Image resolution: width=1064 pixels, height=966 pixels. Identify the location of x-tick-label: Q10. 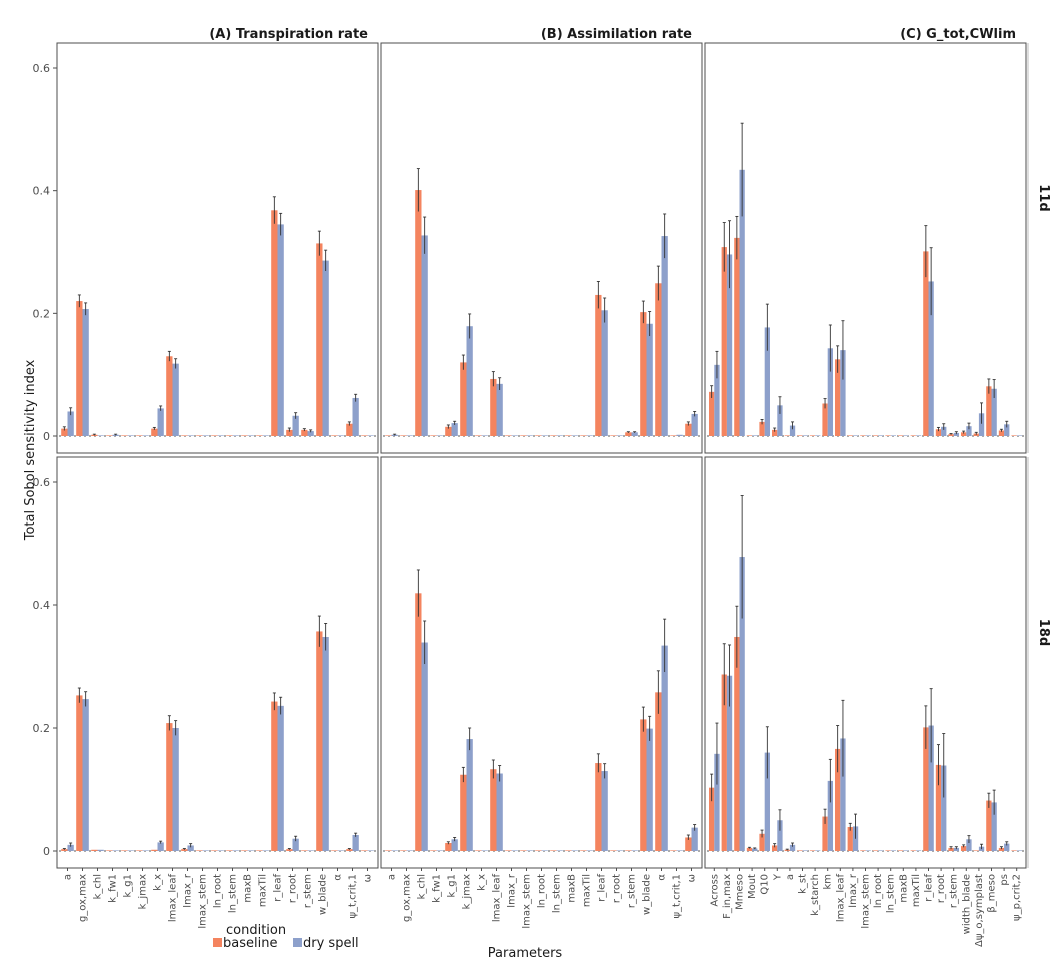
(765, 884).